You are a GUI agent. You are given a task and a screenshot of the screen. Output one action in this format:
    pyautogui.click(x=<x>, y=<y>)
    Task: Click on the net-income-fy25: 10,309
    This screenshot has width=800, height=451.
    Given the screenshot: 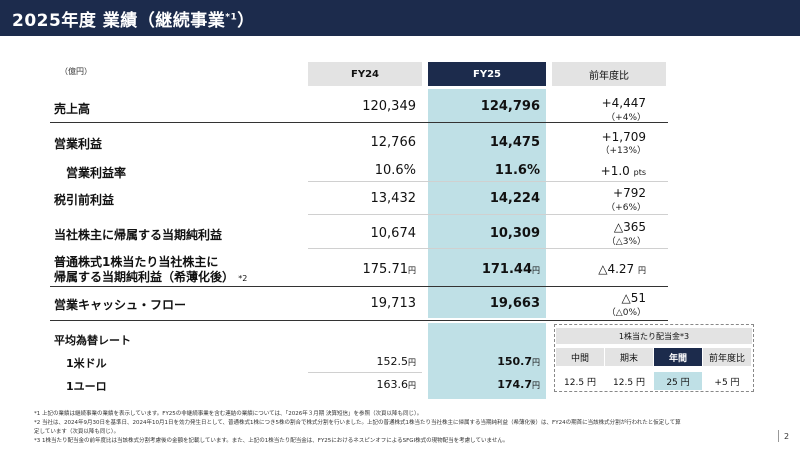 What is the action you would take?
    pyautogui.click(x=514, y=233)
    